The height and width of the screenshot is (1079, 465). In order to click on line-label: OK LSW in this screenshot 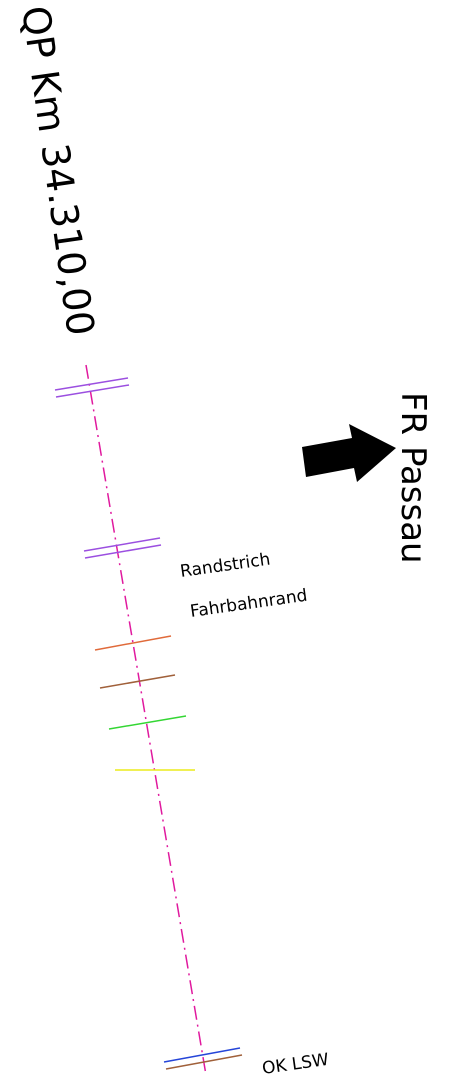, I will do `click(295, 1064)`.